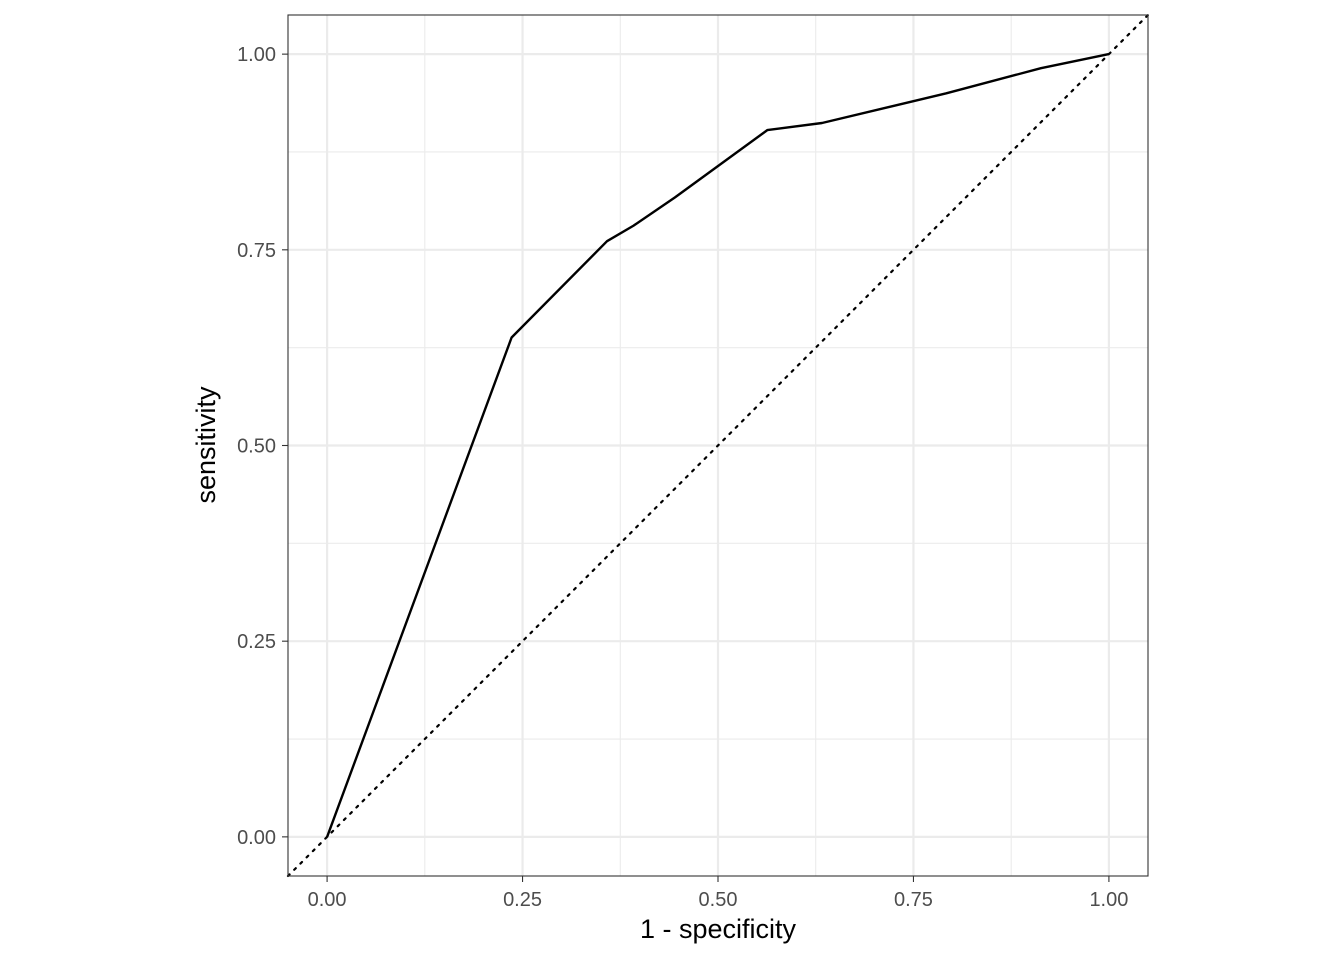 The image size is (1344, 960). I want to click on y-tick-label: 0.50, so click(256, 447).